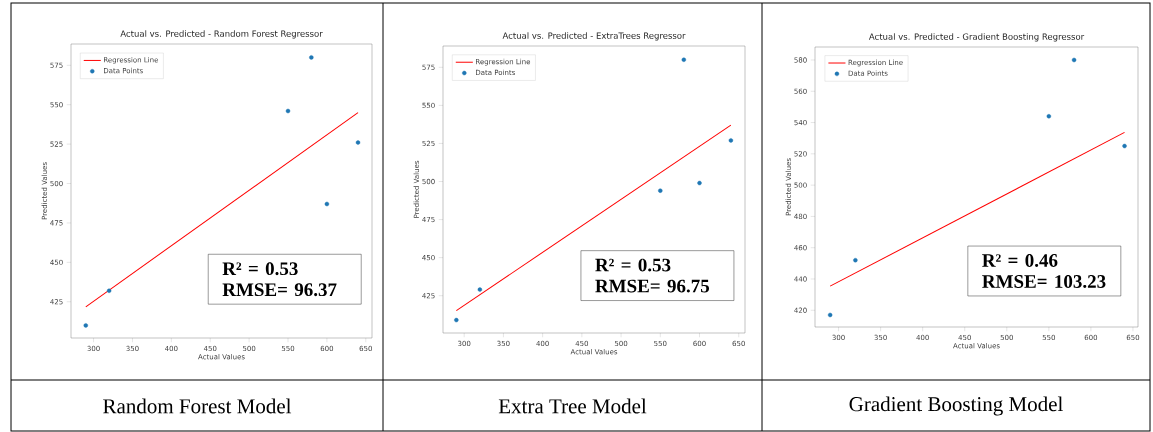  I want to click on text: Gradient Boosting Model, so click(956, 406).